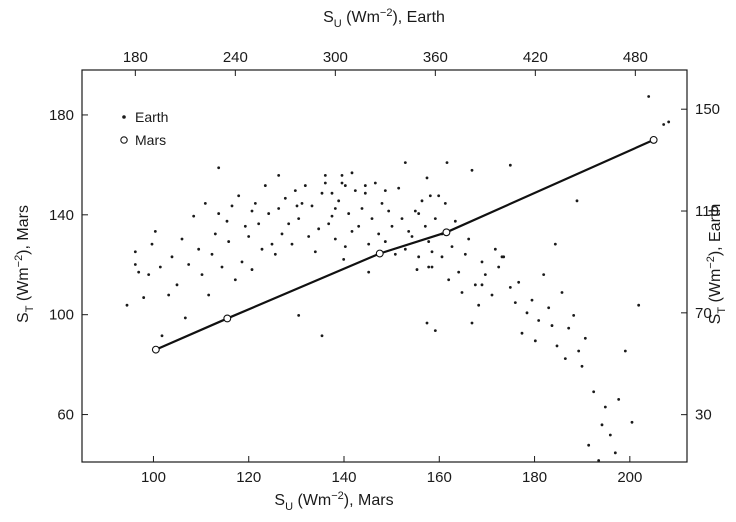 The image size is (736, 522). I want to click on legend-earth-label: Earth, so click(151, 117).